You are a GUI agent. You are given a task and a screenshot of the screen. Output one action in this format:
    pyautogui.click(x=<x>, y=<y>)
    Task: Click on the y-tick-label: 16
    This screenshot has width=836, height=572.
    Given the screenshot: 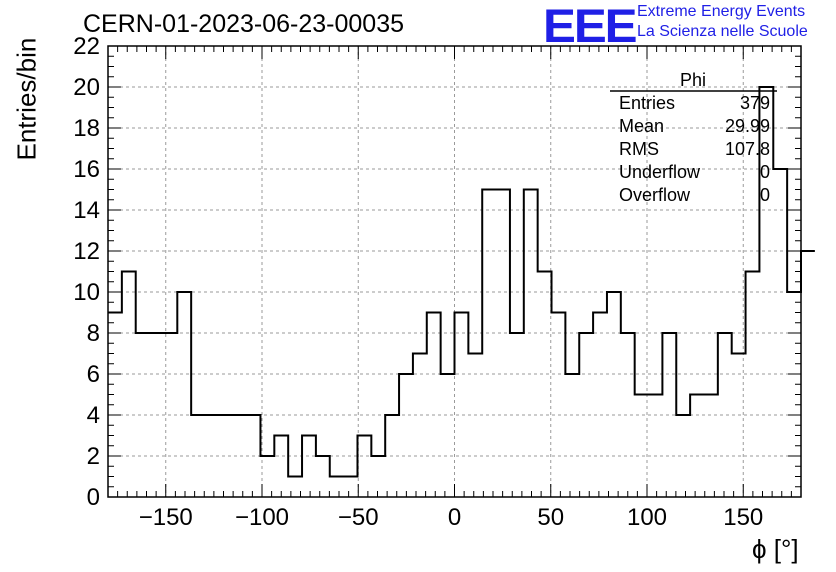 What is the action you would take?
    pyautogui.click(x=86, y=169)
    